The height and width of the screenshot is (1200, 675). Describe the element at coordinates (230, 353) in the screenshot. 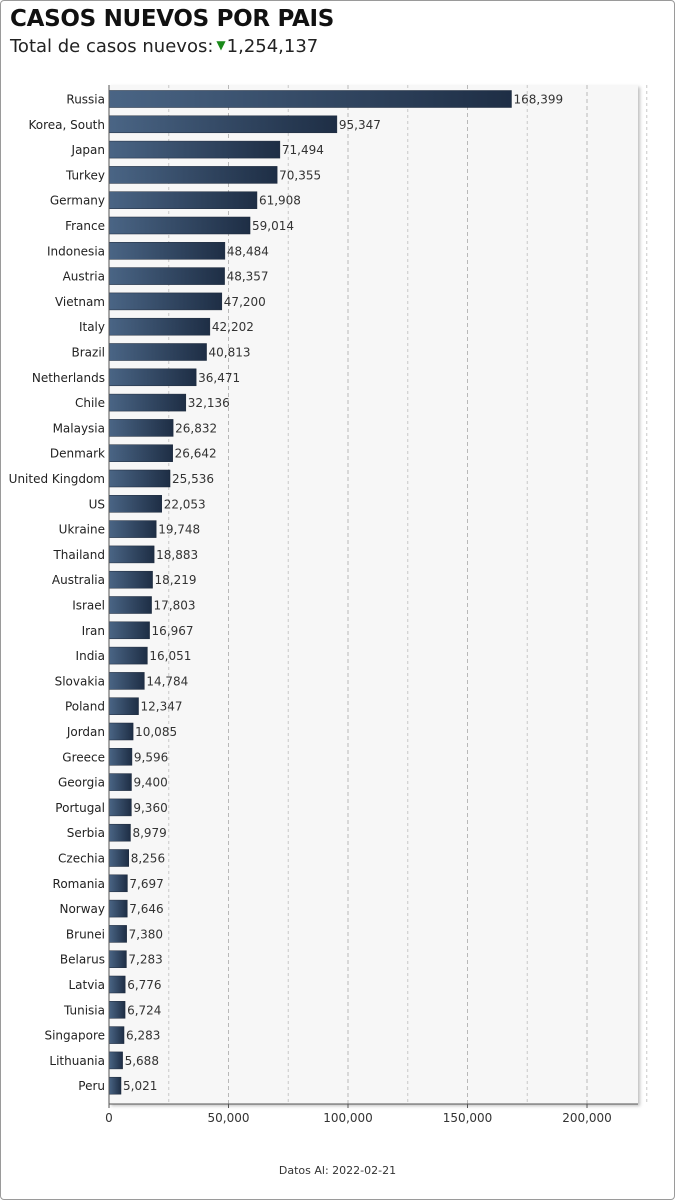

I see `value-label: 40,813` at that location.